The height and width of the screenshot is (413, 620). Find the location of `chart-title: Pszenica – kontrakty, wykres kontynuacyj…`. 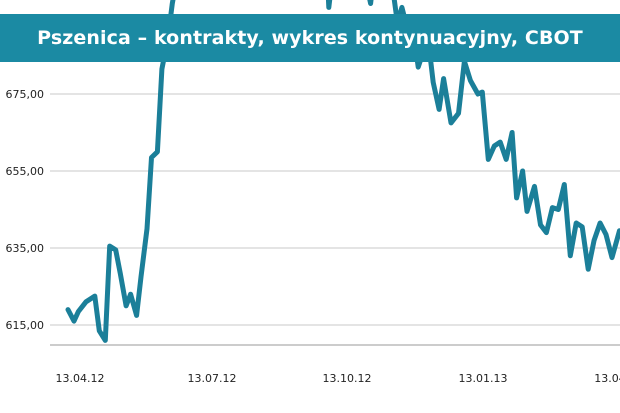

chart-title: Pszenica – kontrakty, wykres kontynuacyj… is located at coordinates (310, 38).